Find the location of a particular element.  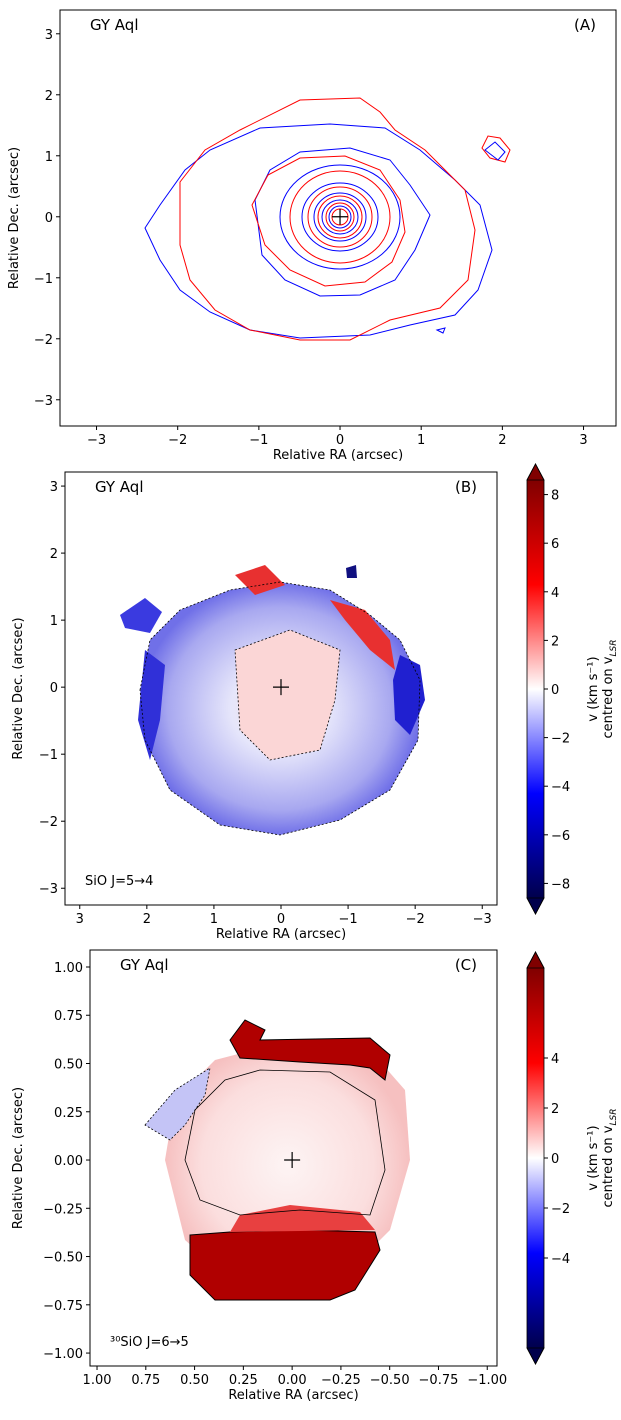

colorbar-tick-label: −6 is located at coordinates (560, 836).